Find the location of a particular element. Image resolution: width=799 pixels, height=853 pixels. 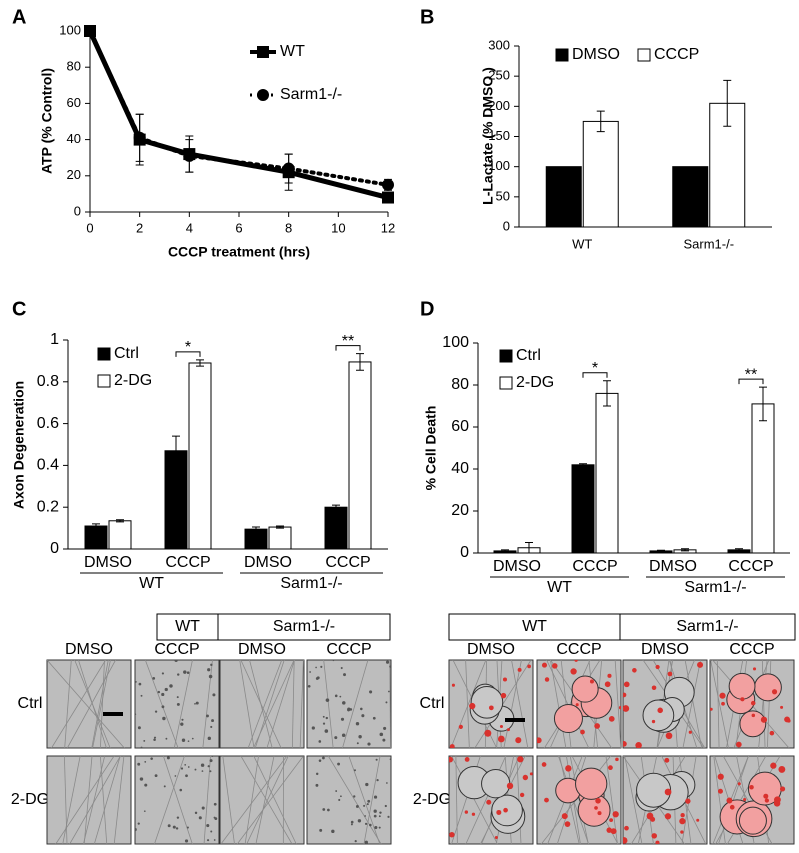

x-tick-label: CCCP is located at coordinates (750, 566).